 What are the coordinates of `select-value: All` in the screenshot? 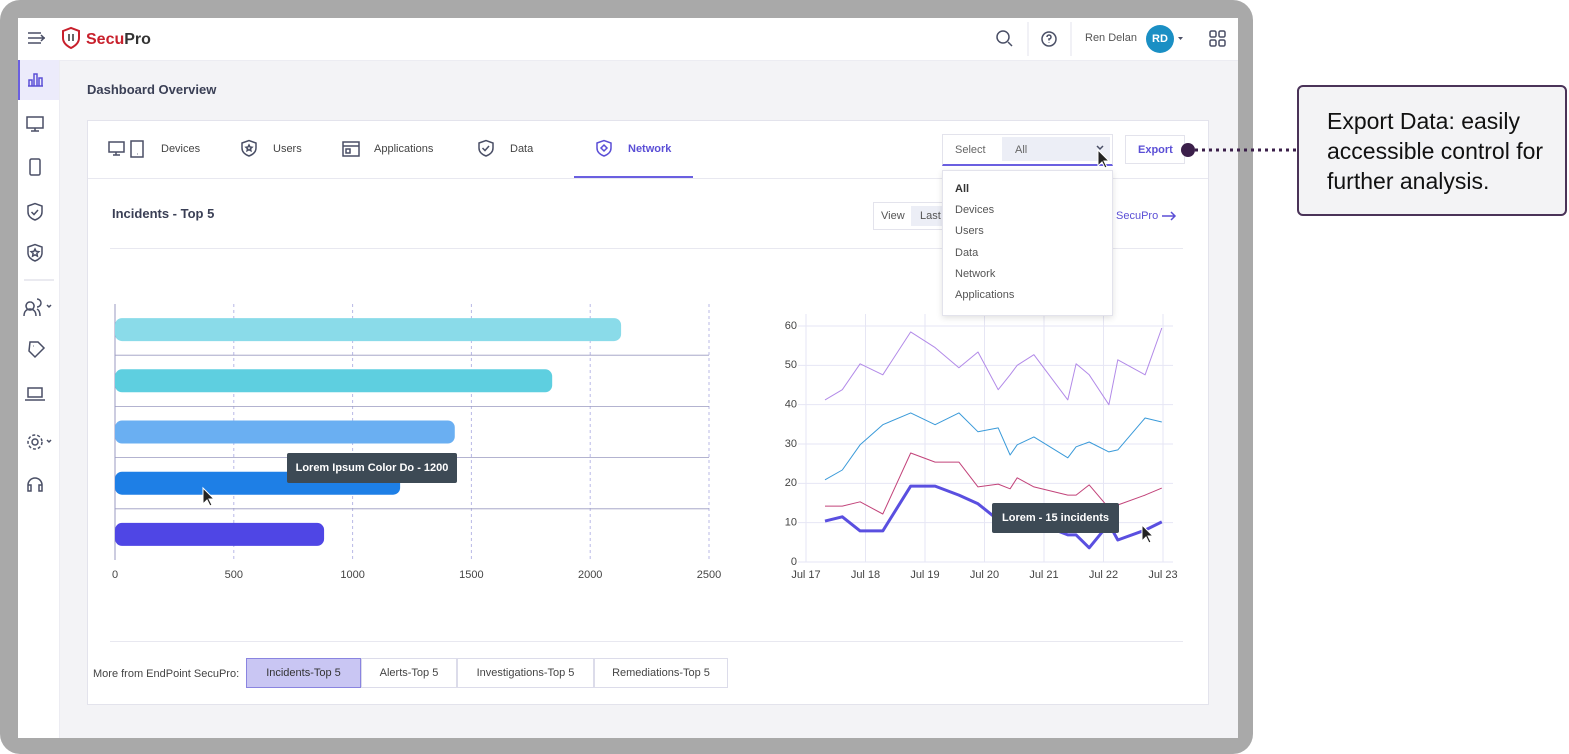 It's located at (1021, 150).